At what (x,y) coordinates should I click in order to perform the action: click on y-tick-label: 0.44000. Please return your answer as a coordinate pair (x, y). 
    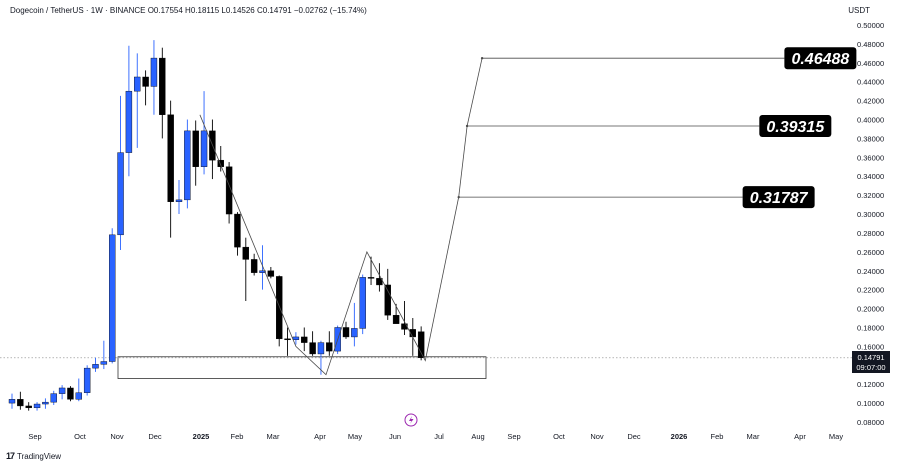
    Looking at the image, I should click on (870, 82).